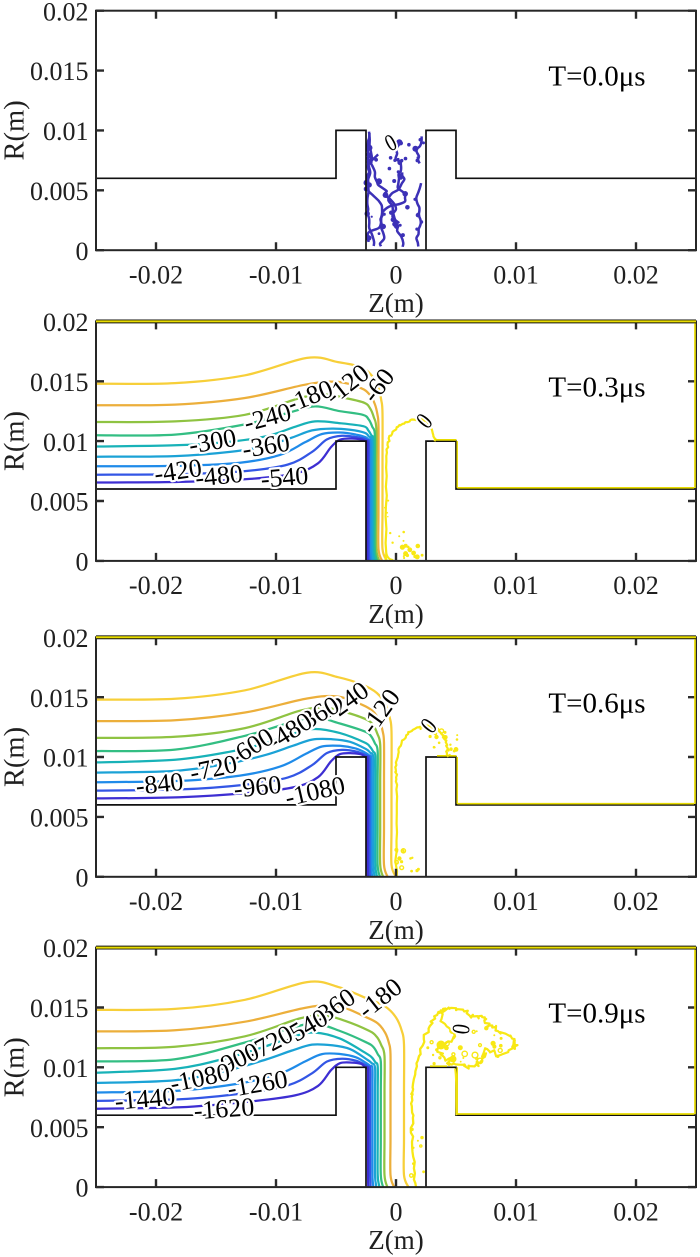  I want to click on svg-text: -840, so click(159, 784).